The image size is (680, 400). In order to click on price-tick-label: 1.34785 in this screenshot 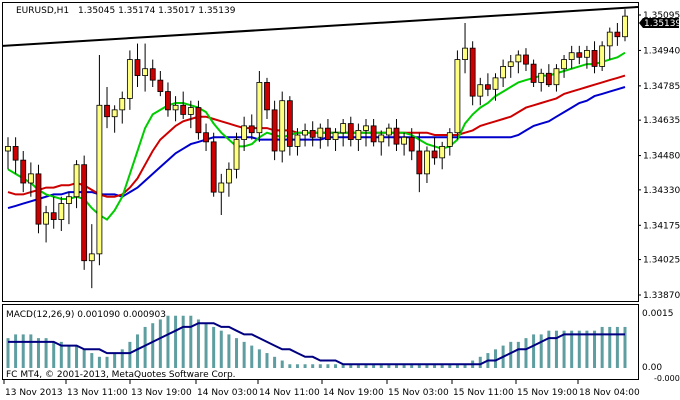, I will do `click(661, 87)`.